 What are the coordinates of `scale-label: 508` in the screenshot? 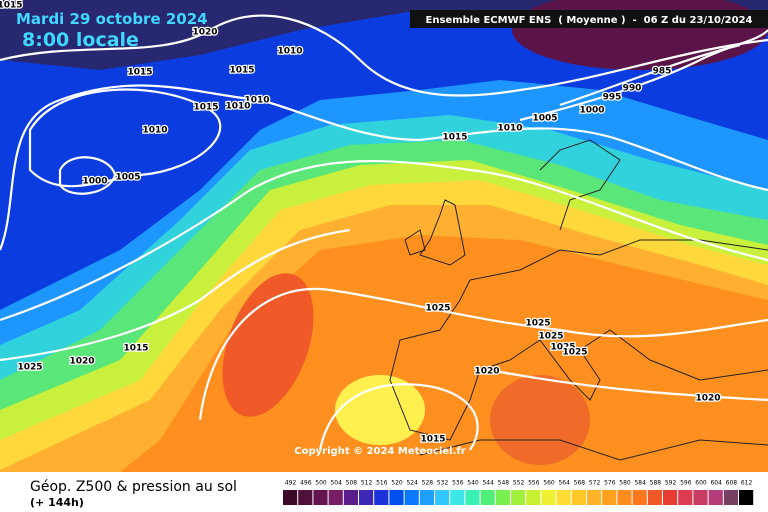 It's located at (352, 483).